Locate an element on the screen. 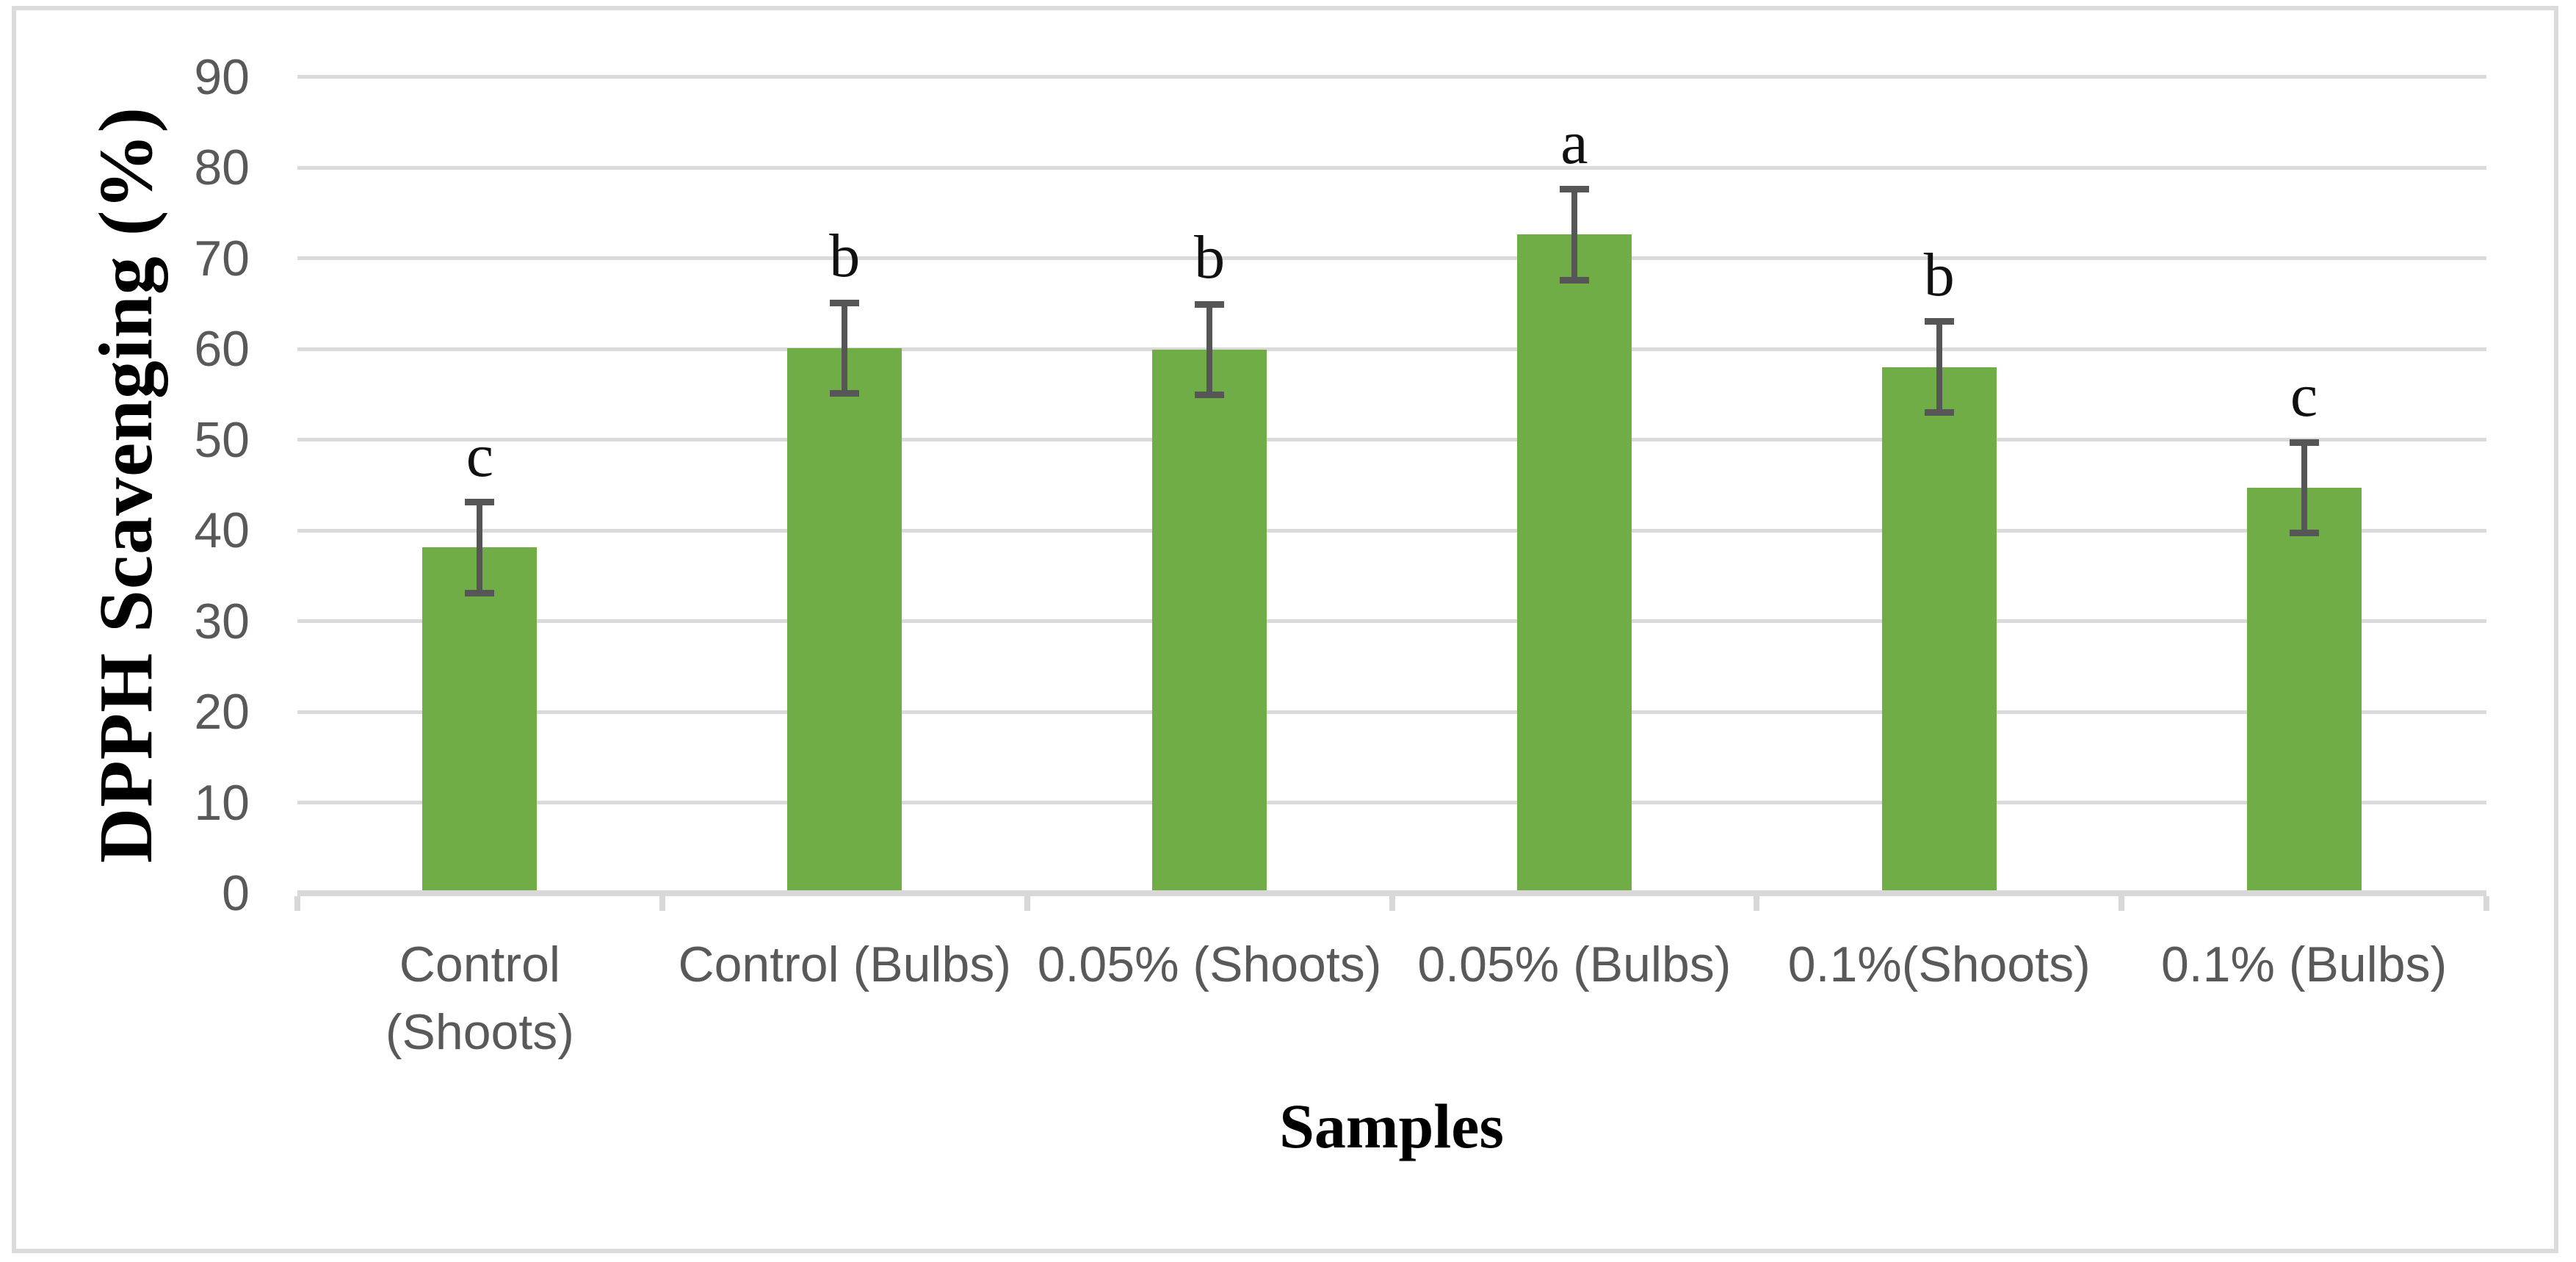  x-category-label: Control (Bulbs) is located at coordinates (845, 964).